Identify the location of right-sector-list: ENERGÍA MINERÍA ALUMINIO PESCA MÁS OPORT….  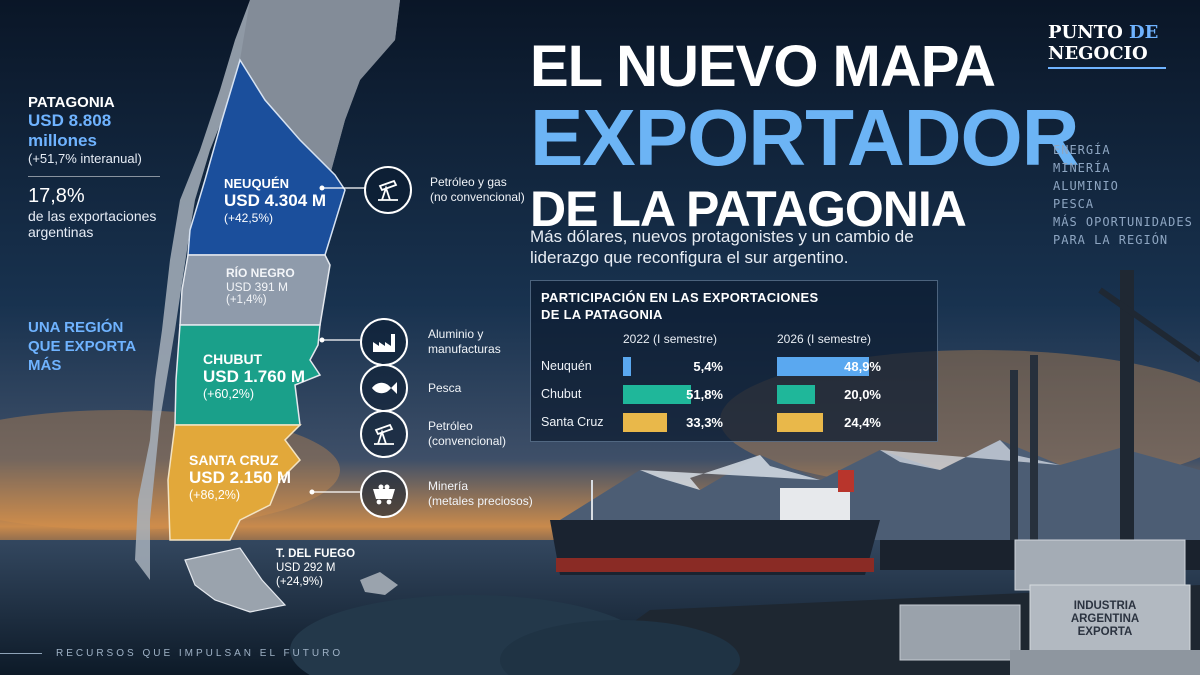
(1123, 195).